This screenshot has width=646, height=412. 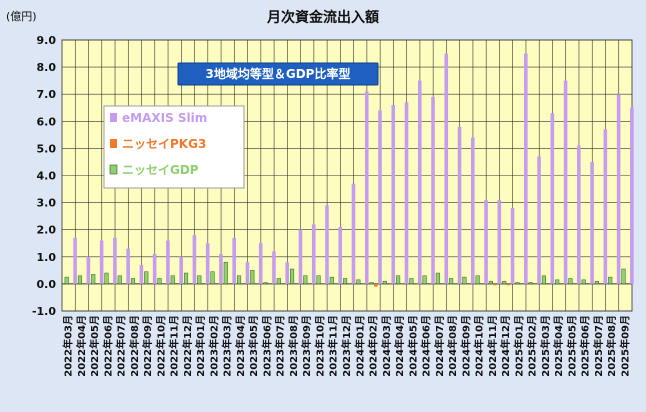 What do you see at coordinates (147, 346) in the screenshot?
I see `x-tick-label: 2022年09月` at bounding box center [147, 346].